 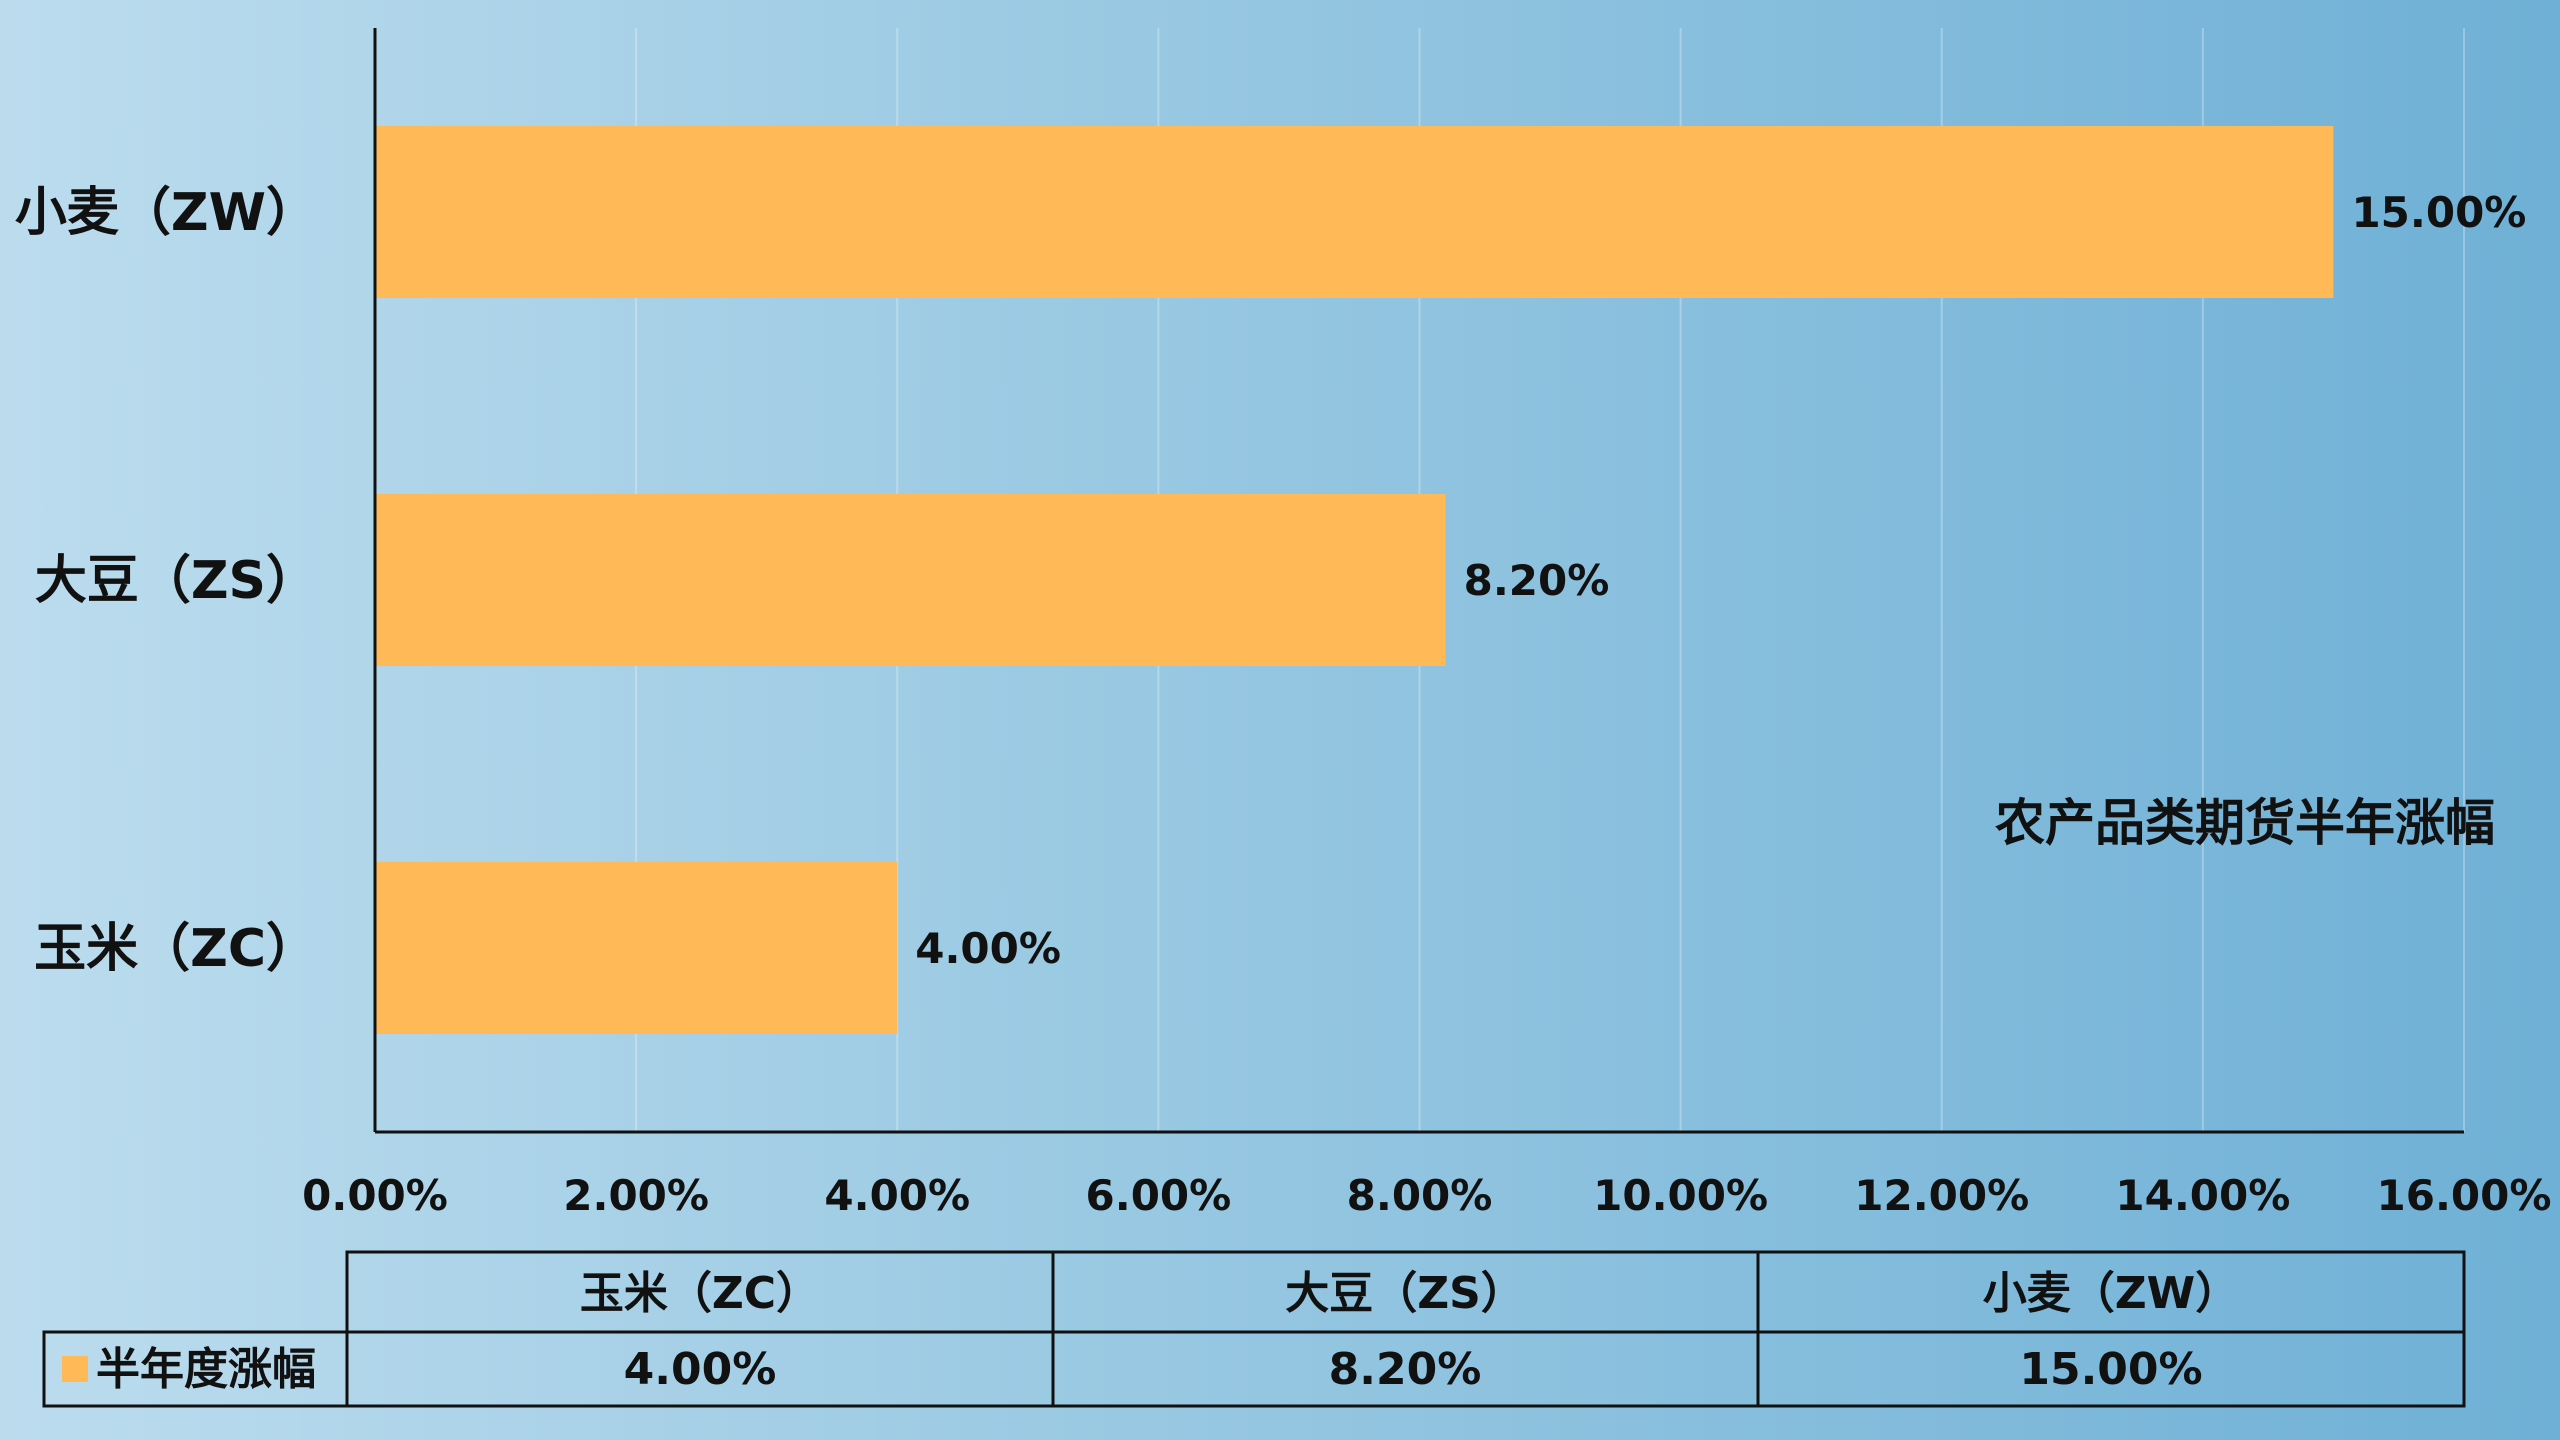 I want to click on data-table-header-cell: 小麦（ZW）, so click(x=2111, y=1293).